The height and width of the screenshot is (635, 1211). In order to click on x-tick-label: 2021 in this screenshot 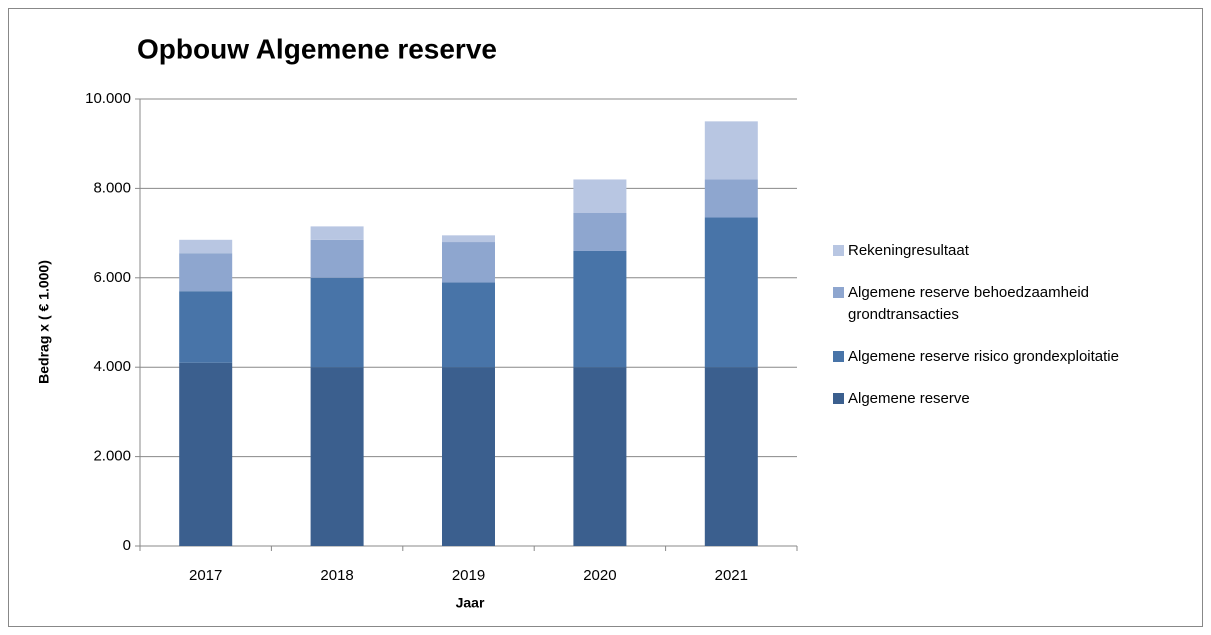, I will do `click(731, 575)`.